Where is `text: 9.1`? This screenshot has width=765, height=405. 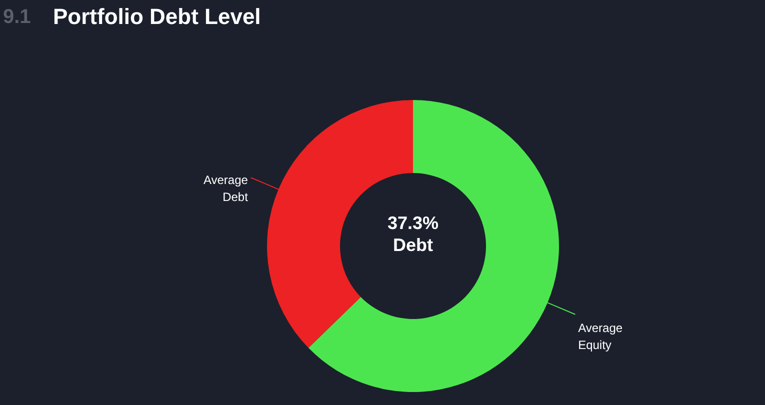 text: 9.1 is located at coordinates (17, 17).